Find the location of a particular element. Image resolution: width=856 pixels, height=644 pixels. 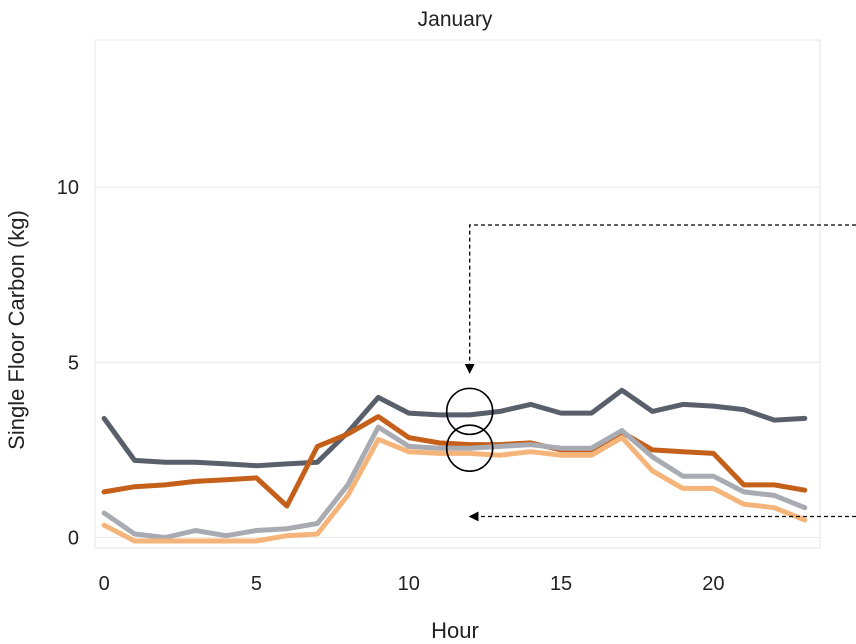

y-tick-labels: 0 5 10 is located at coordinates (68, 363).